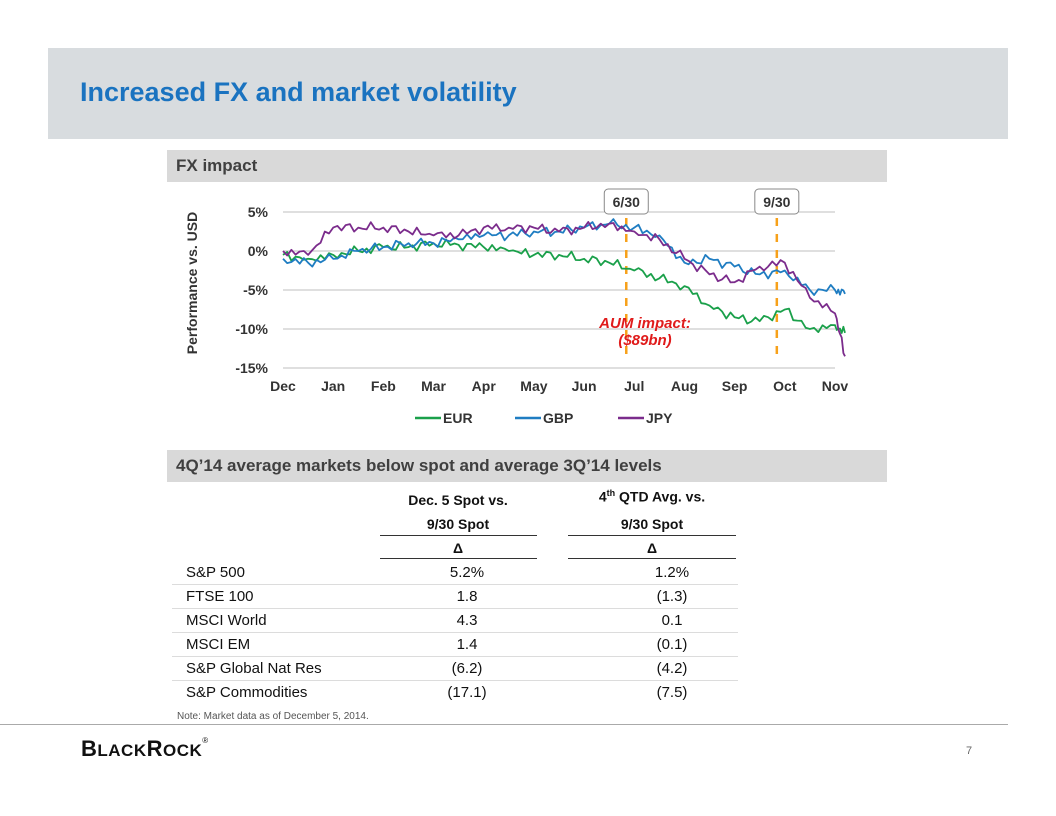 Image resolution: width=1056 pixels, height=816 pixels. I want to click on footer-divider, so click(504, 724).